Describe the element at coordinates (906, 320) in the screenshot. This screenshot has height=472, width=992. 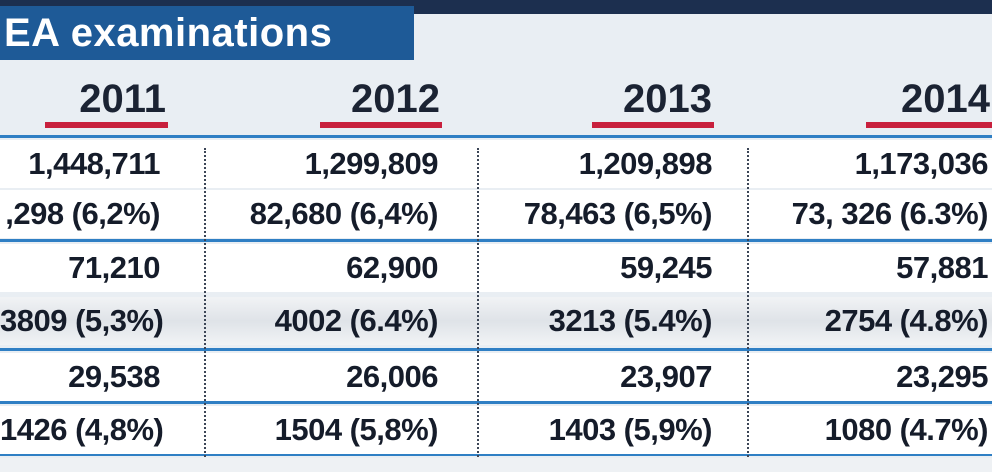
I see `table-cell: 2754 (4.8%)` at that location.